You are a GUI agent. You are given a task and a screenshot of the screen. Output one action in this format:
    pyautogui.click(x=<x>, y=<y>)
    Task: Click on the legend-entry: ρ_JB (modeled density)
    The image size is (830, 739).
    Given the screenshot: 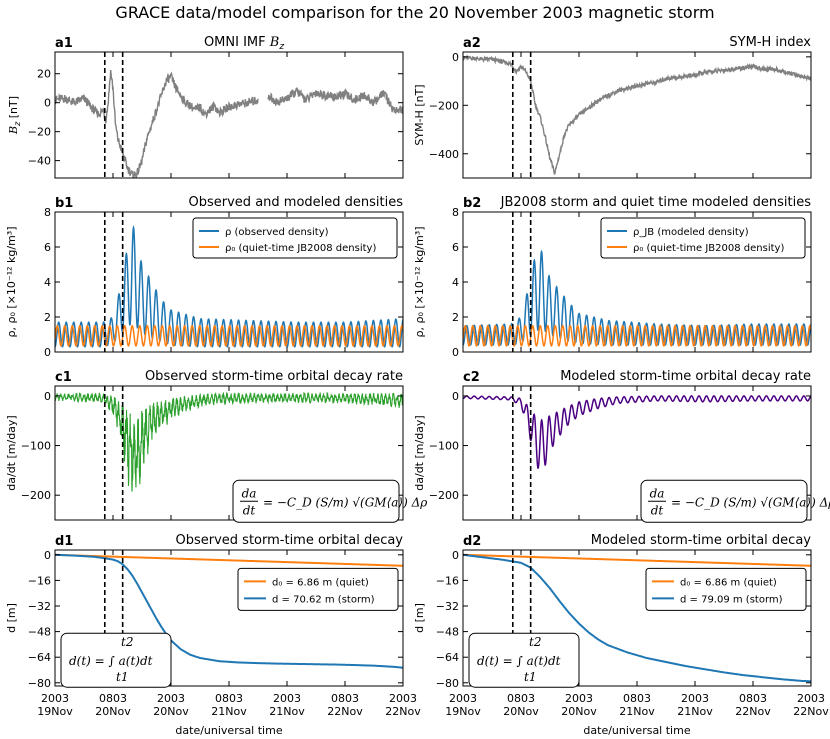 What is the action you would take?
    pyautogui.click(x=691, y=232)
    